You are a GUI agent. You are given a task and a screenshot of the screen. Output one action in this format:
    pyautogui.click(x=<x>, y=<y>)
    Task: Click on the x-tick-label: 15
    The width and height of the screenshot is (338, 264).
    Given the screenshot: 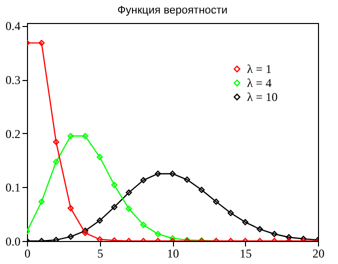 What is the action you would take?
    pyautogui.click(x=246, y=253)
    